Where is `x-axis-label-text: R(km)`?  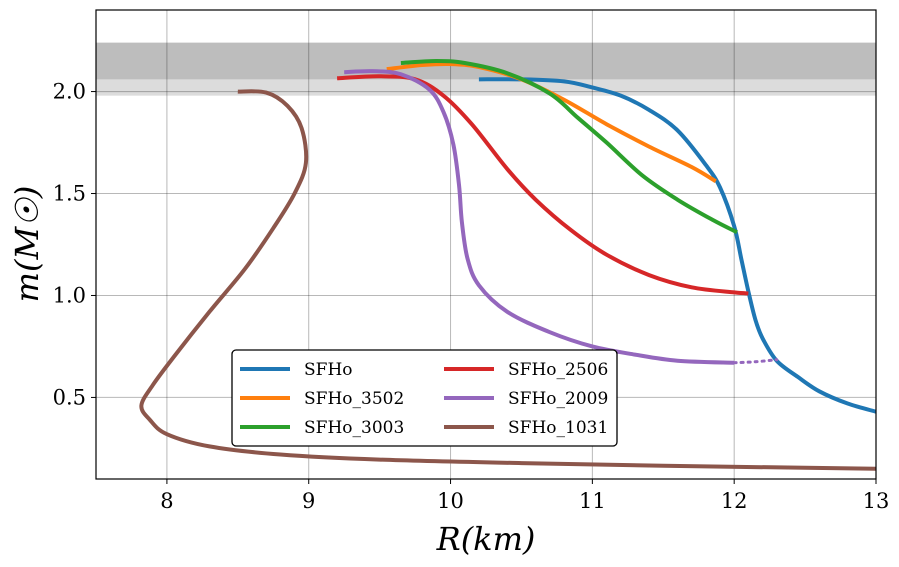
x-axis-label-text: R(km) is located at coordinates (486, 539).